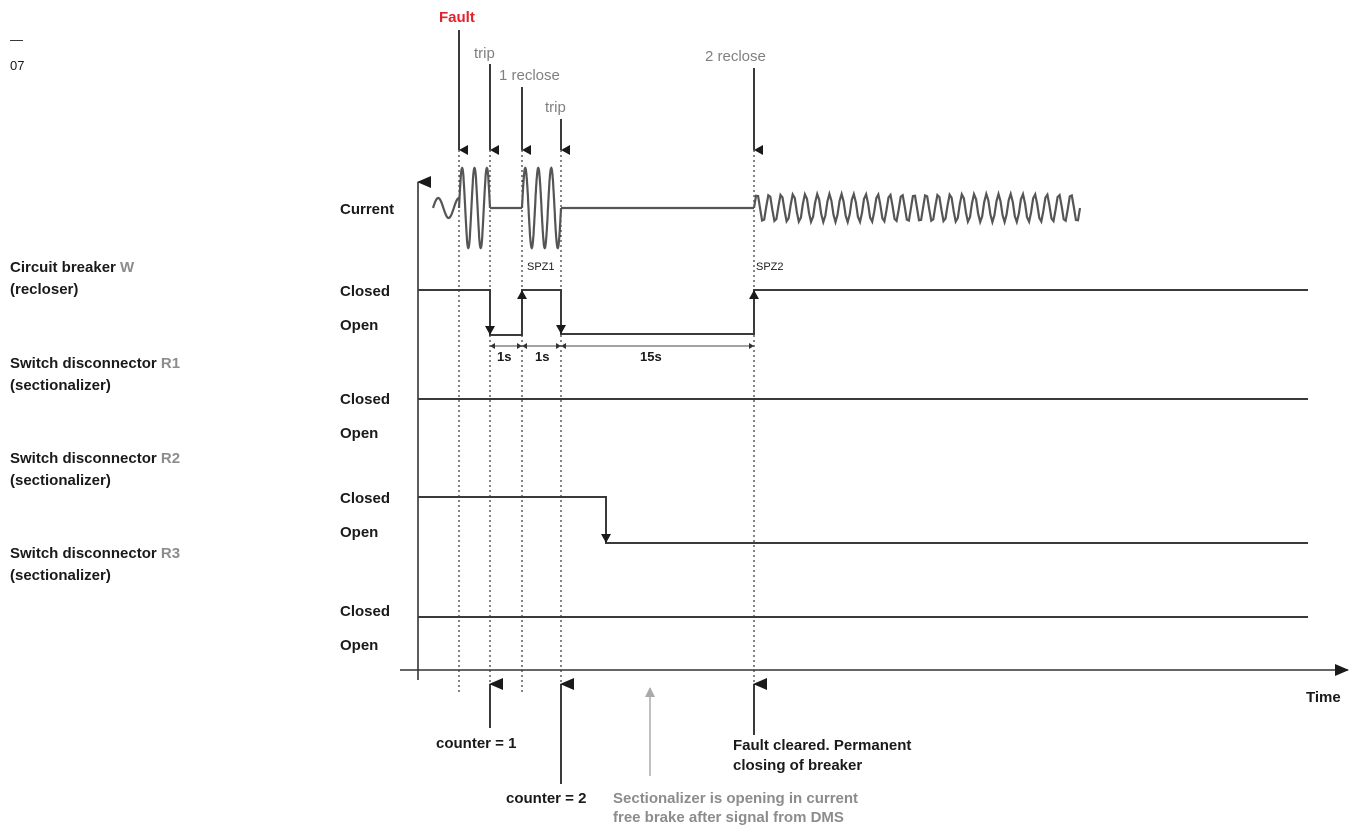 This screenshot has height=830, width=1361. What do you see at coordinates (476, 743) in the screenshot?
I see `note-counter-1: counter = 1` at bounding box center [476, 743].